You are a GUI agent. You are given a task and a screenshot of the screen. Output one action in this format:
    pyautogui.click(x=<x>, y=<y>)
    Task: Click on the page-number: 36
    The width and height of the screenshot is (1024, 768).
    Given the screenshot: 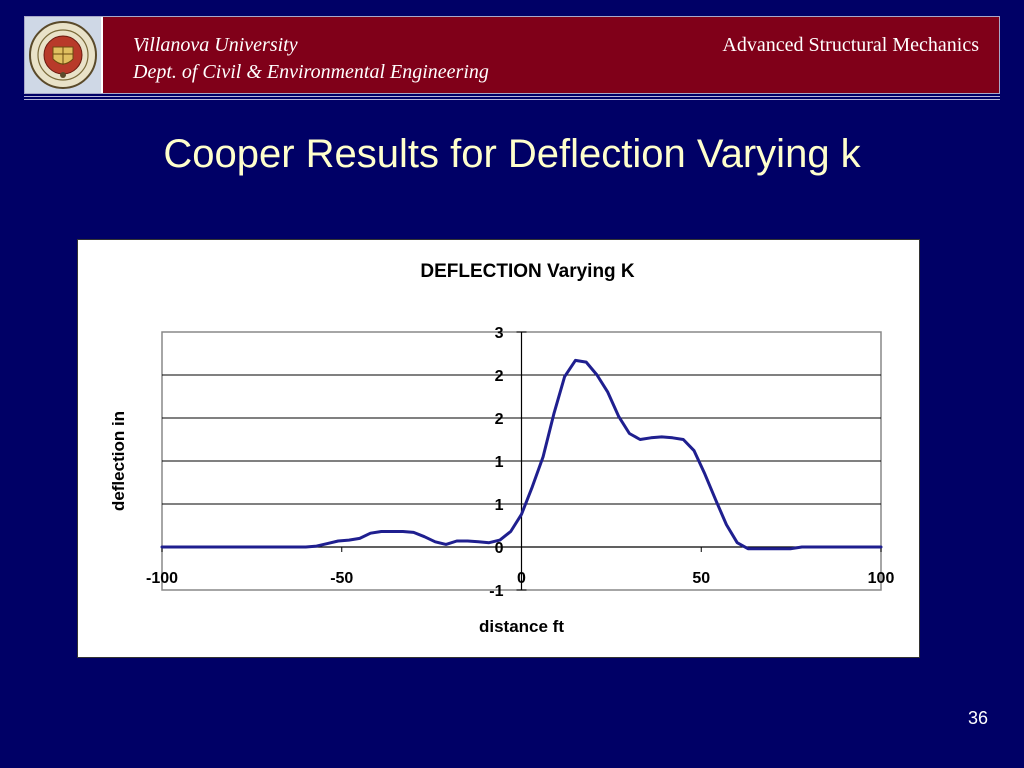 What is the action you would take?
    pyautogui.click(x=977, y=718)
    